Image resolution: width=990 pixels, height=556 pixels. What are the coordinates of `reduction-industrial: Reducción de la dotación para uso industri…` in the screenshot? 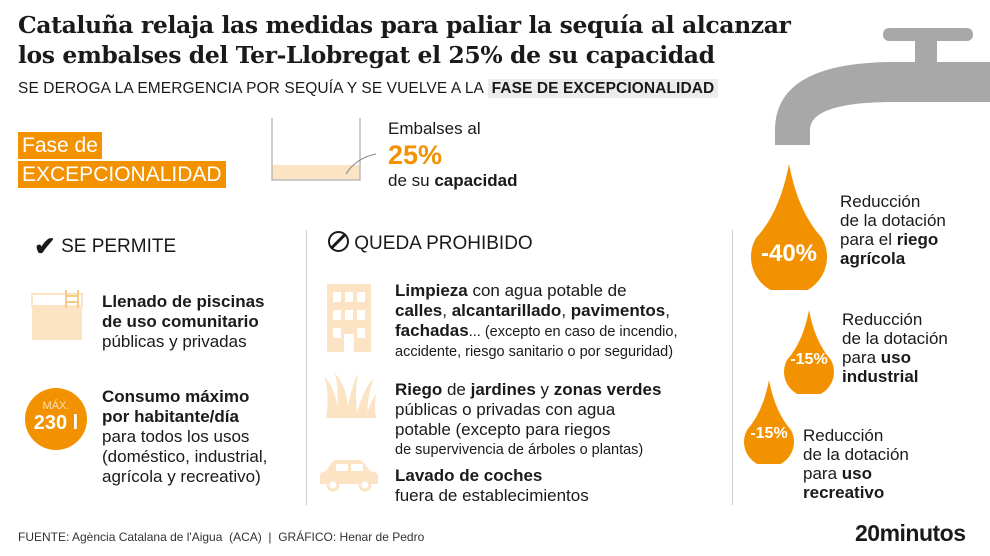 It's located at (895, 348).